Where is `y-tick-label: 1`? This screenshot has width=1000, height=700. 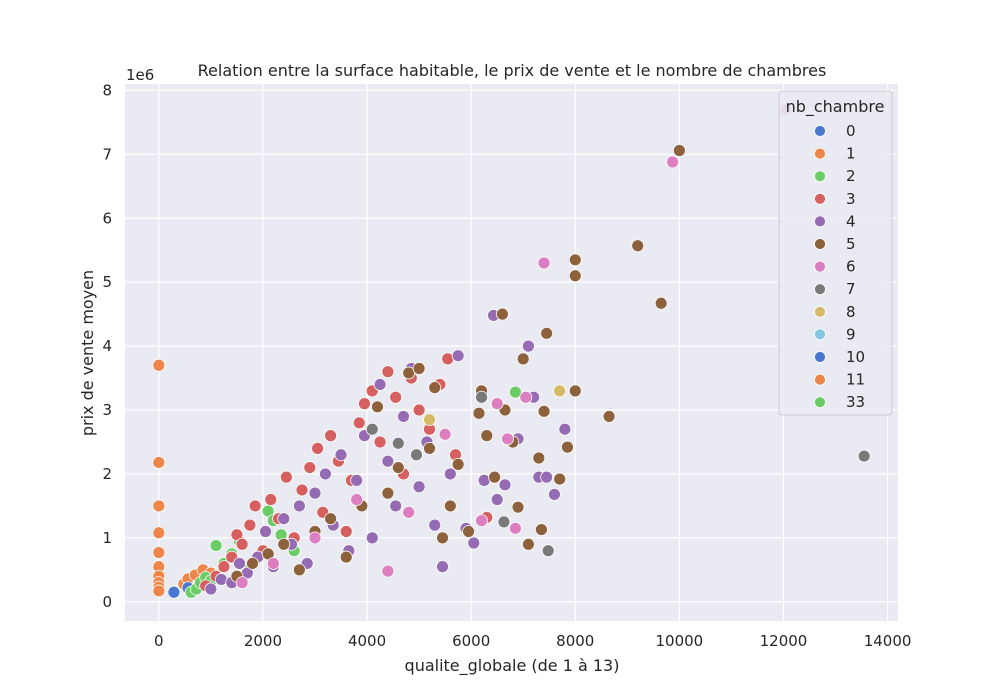
y-tick-label: 1 is located at coordinates (107, 538).